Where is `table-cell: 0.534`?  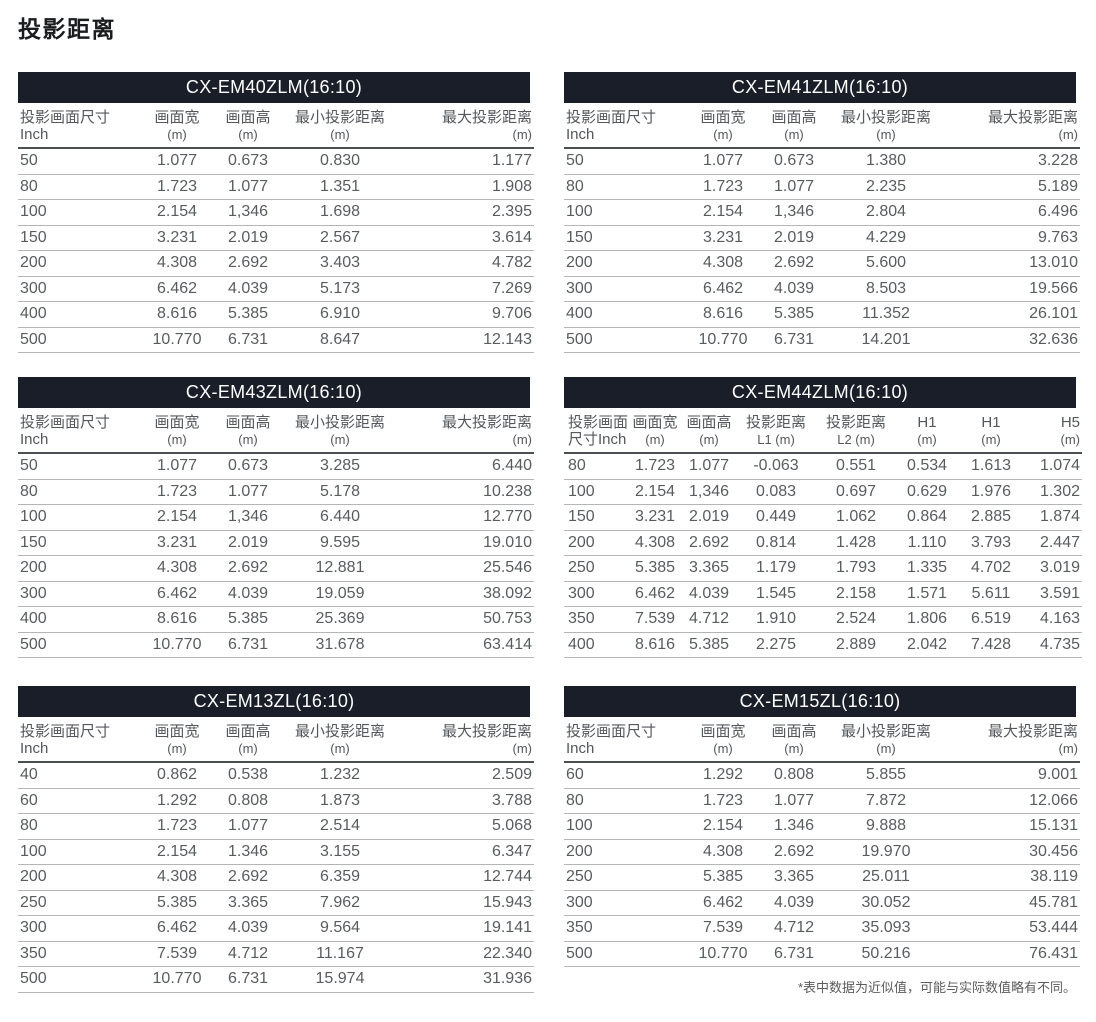
table-cell: 0.534 is located at coordinates (927, 466).